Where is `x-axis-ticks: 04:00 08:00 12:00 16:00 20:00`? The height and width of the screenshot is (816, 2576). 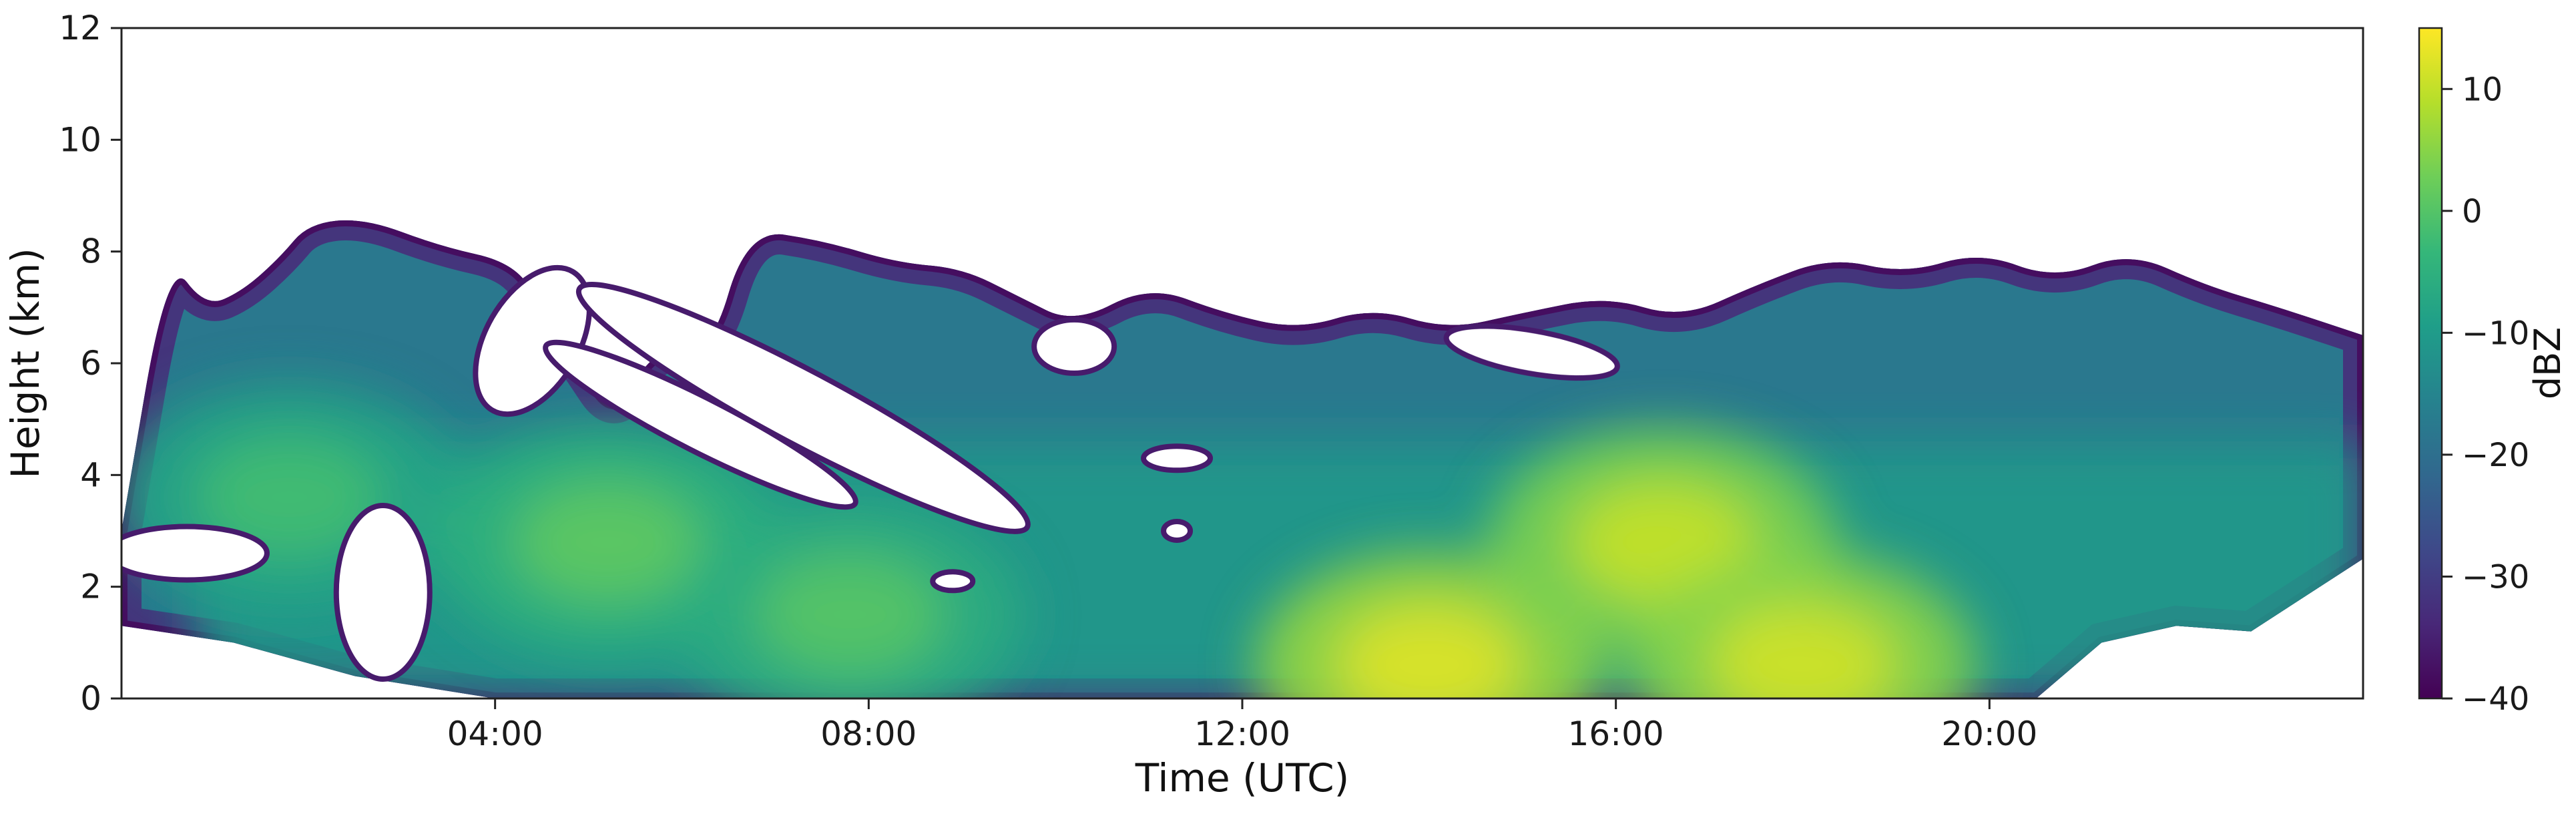 x-axis-ticks: 04:00 08:00 12:00 16:00 20:00 is located at coordinates (1242, 725).